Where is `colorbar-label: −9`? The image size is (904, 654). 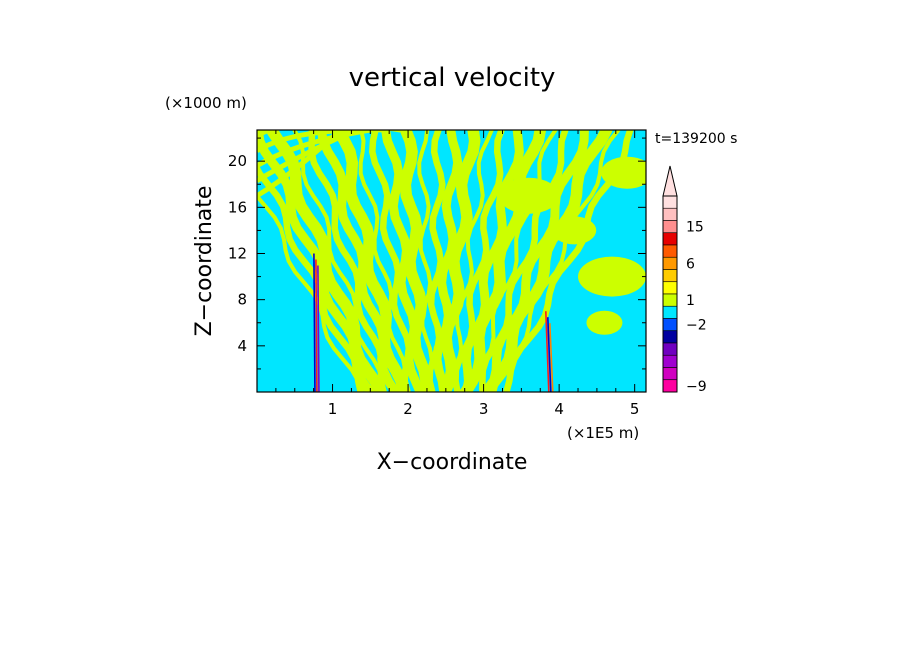 colorbar-label: −9 is located at coordinates (696, 387).